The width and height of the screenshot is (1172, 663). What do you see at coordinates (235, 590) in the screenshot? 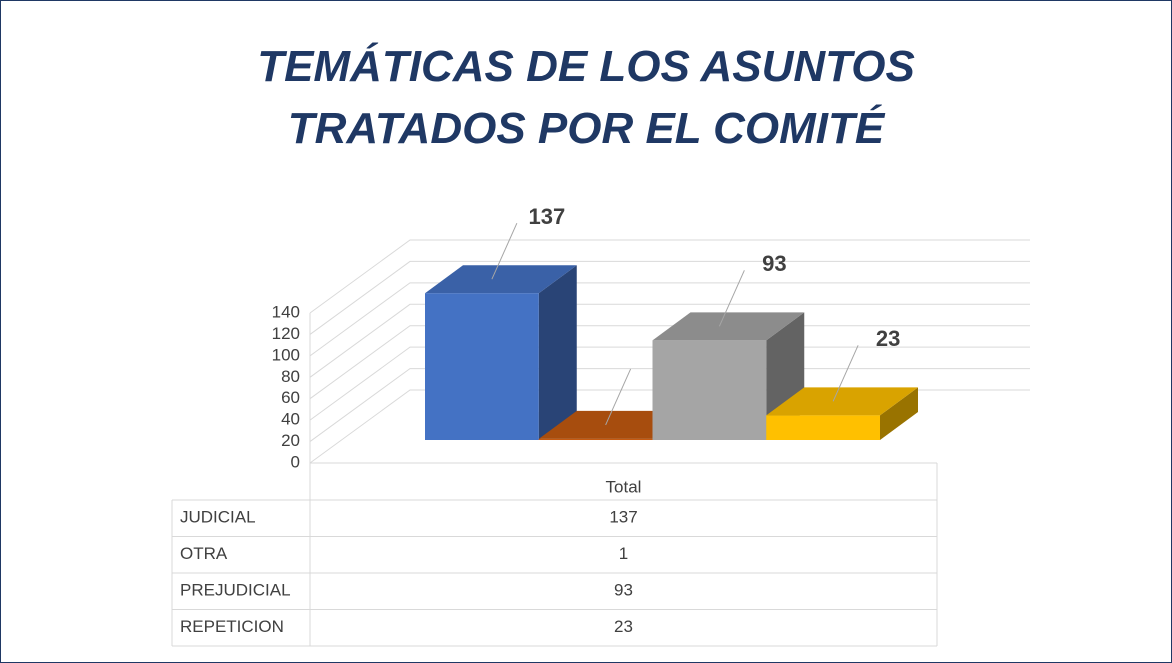
I see `table-row-label: PREJUDICIAL` at bounding box center [235, 590].